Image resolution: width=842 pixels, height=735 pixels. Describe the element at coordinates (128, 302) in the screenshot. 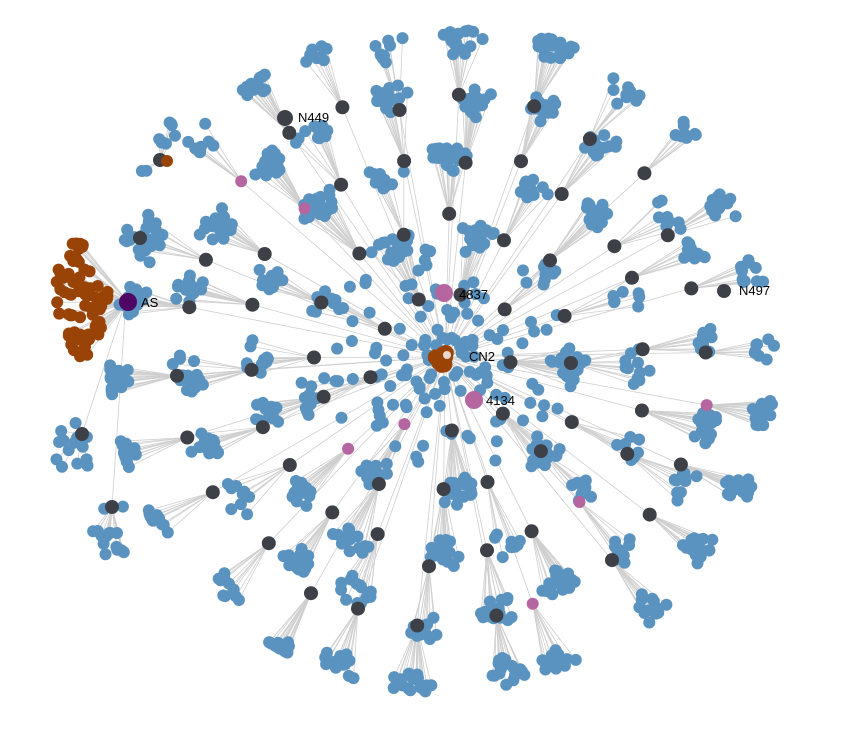

I see `as-node` at that location.